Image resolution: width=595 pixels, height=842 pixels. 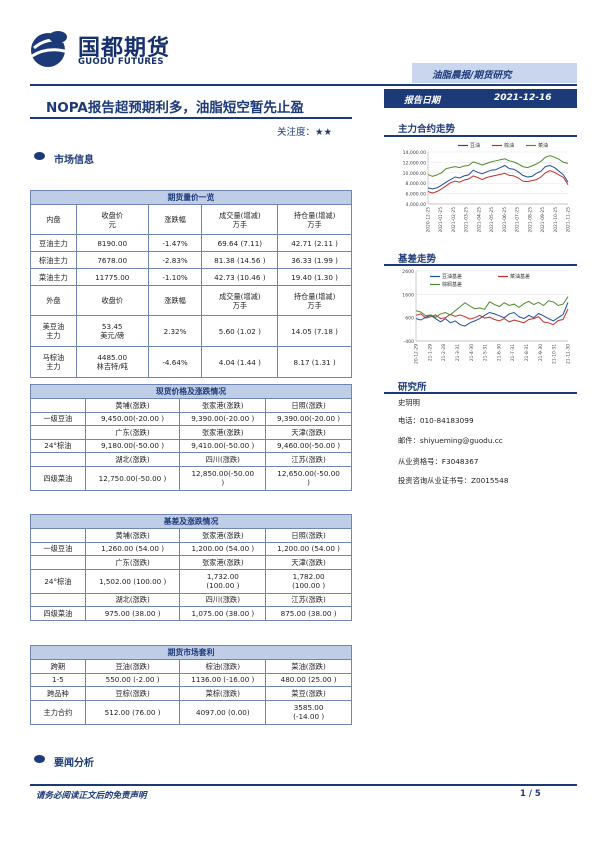 I want to click on footer-disclaimer: 请务必阅读正文后的免责声明, so click(x=91, y=796).